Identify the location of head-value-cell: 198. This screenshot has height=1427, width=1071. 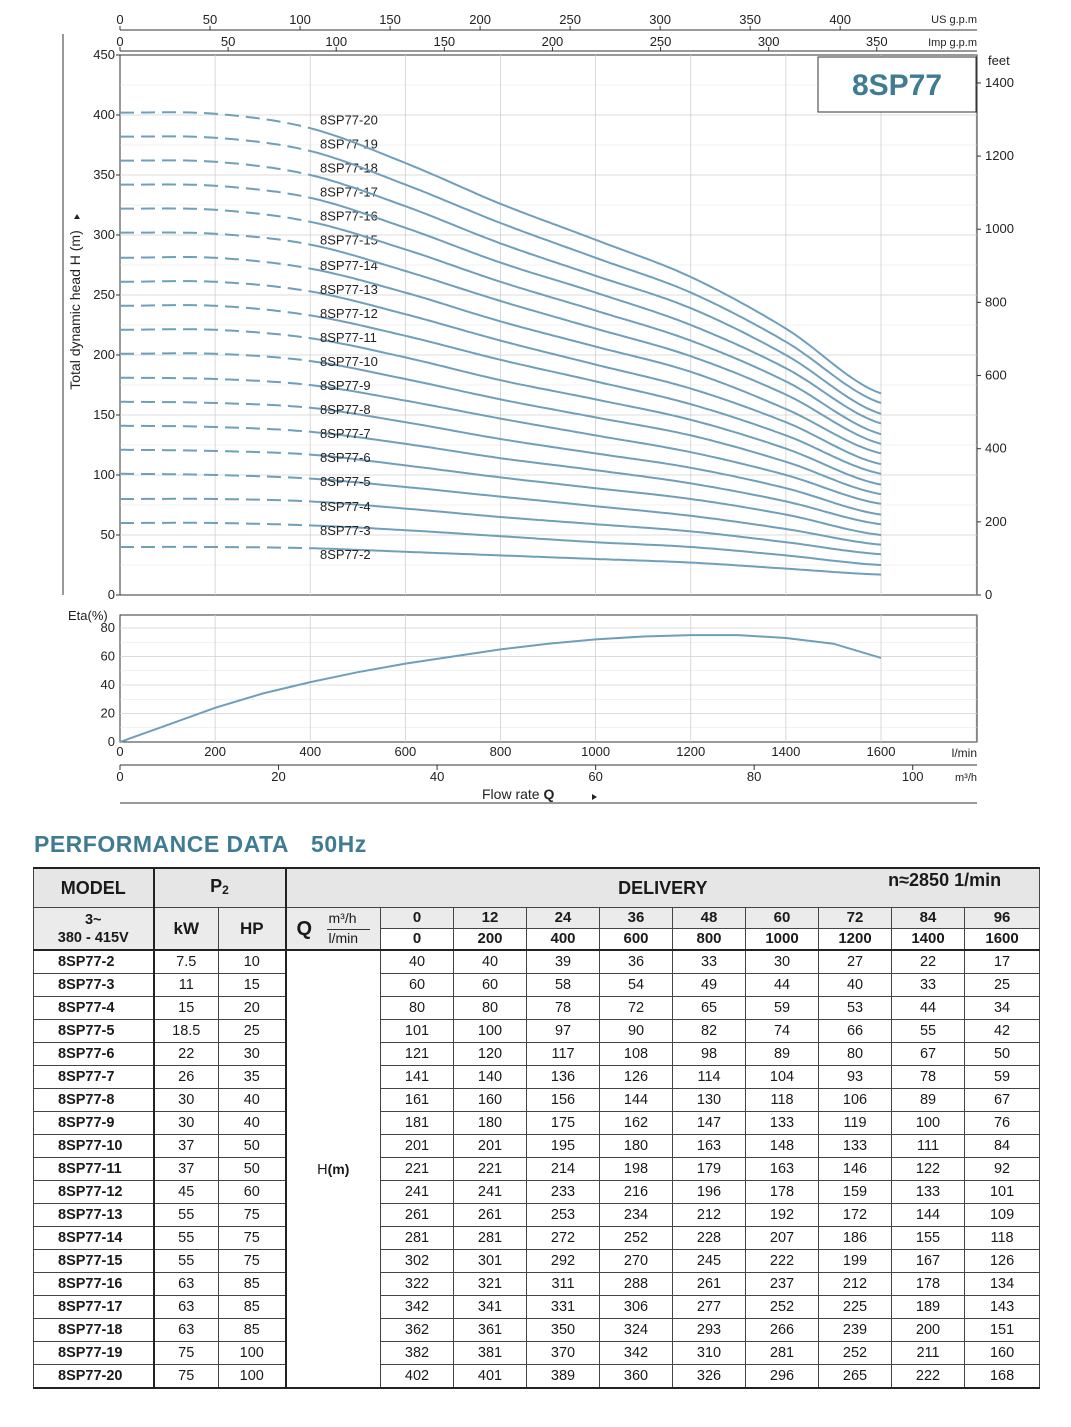
(636, 1169).